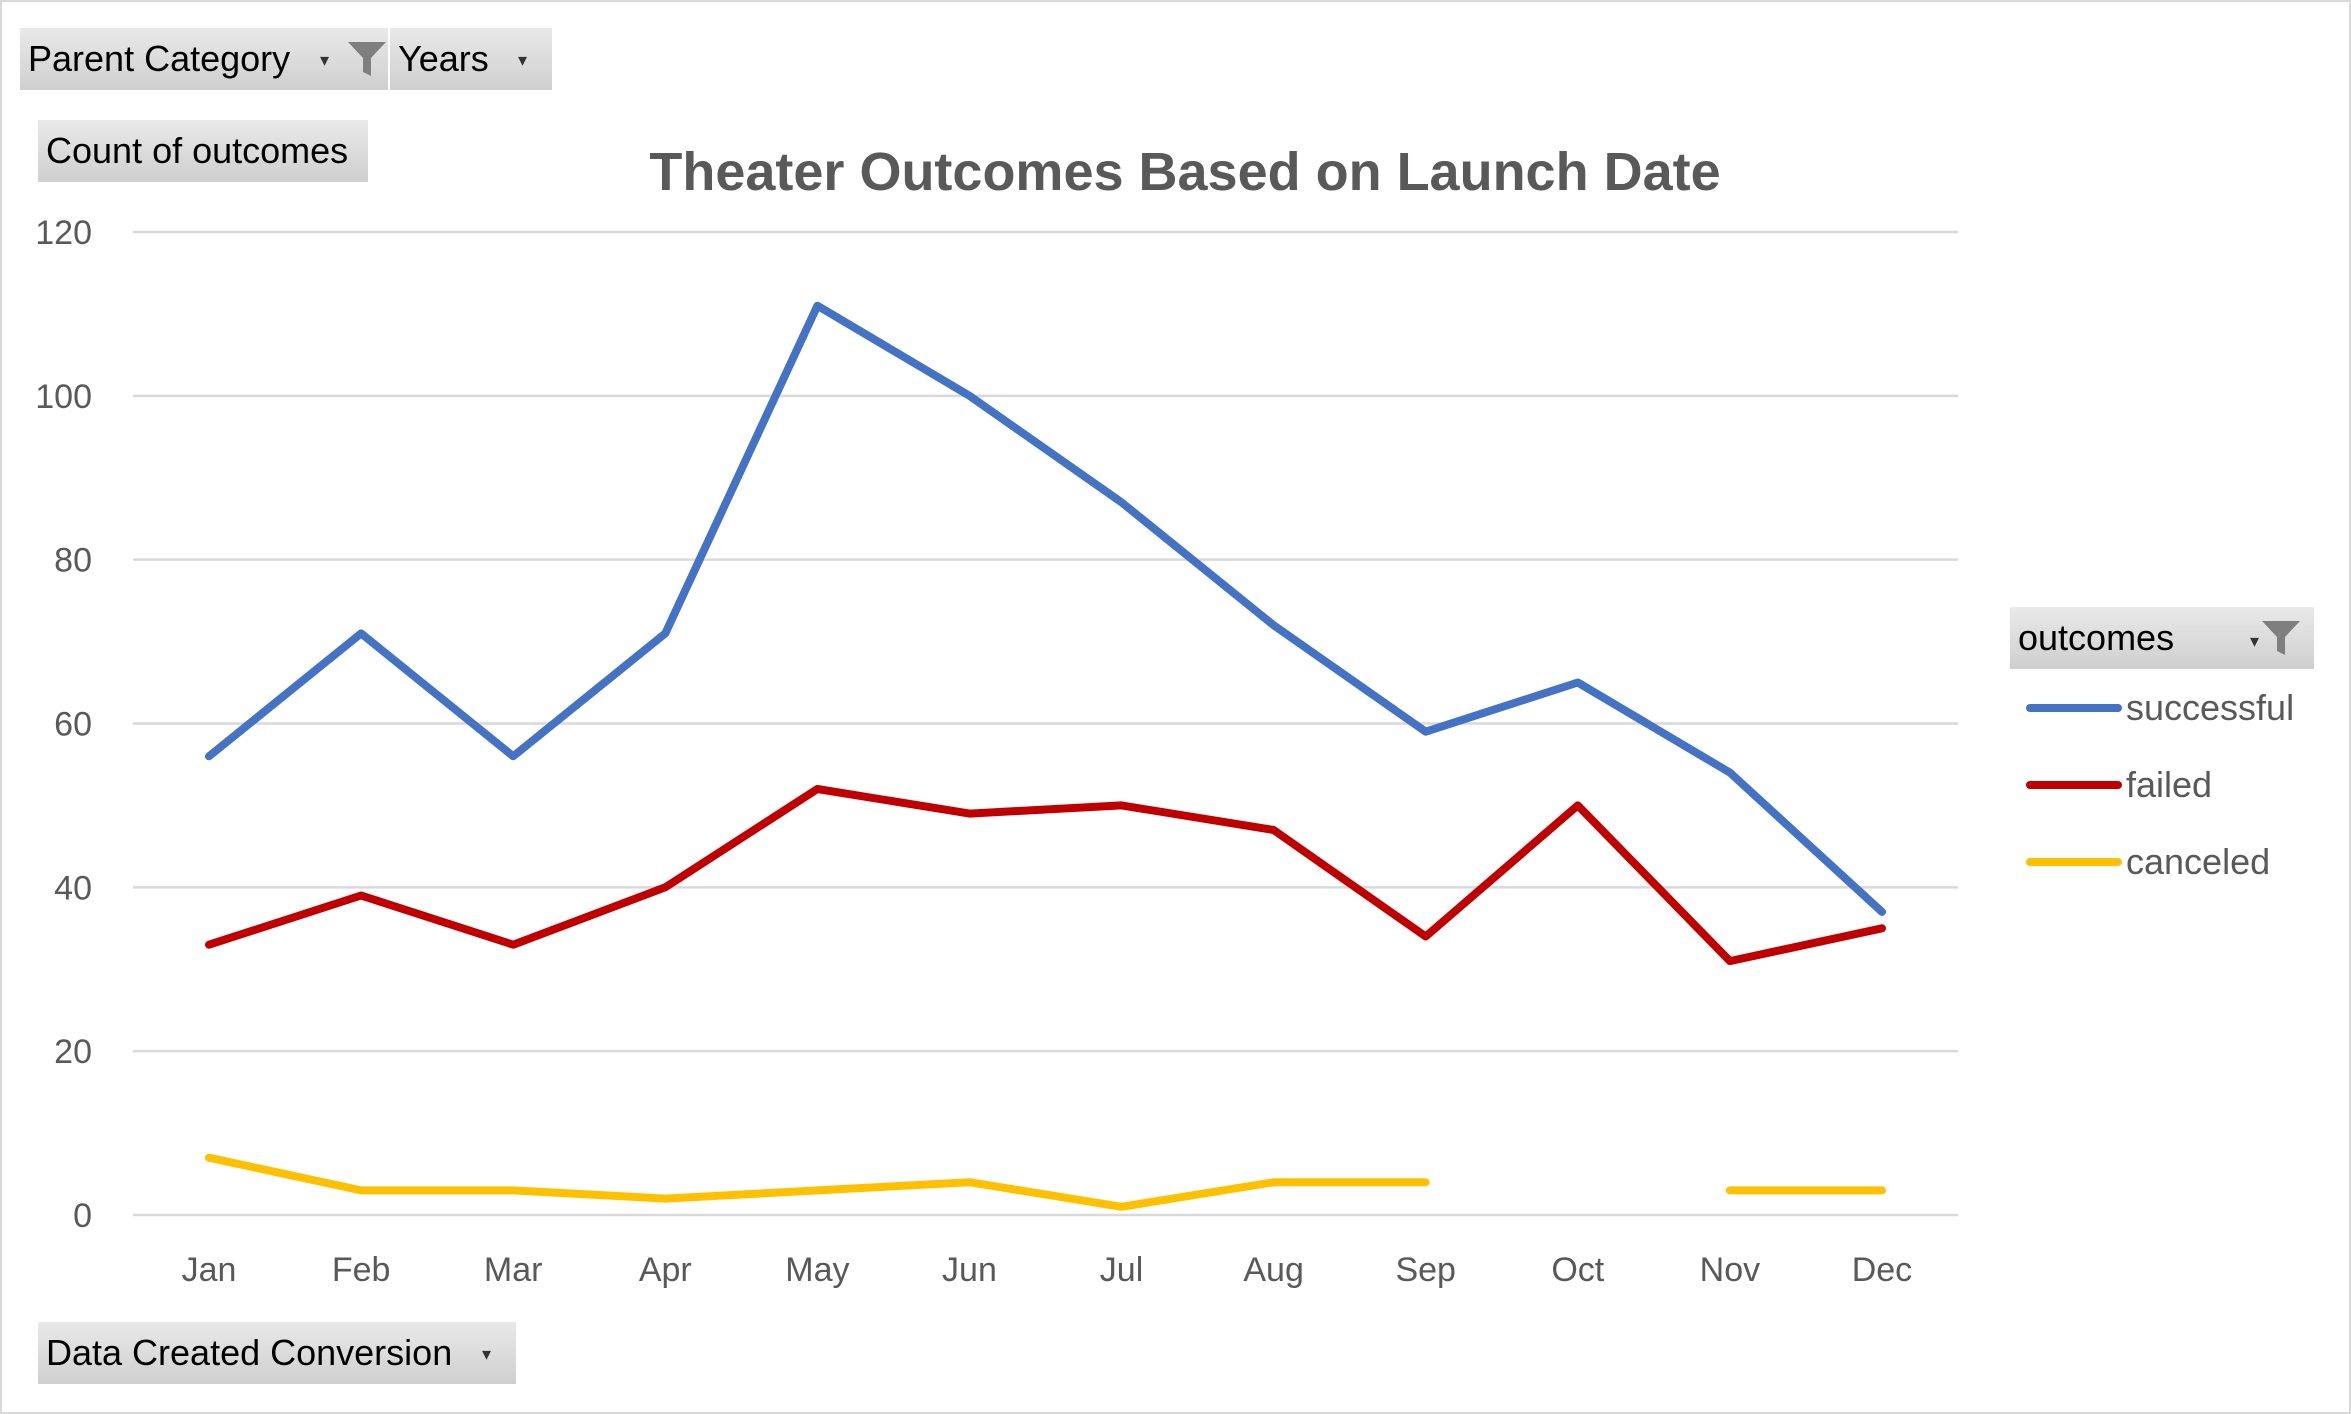 The image size is (2351, 1414). I want to click on count-of-outcomes-field-button: Count of outcomes, so click(204, 151).